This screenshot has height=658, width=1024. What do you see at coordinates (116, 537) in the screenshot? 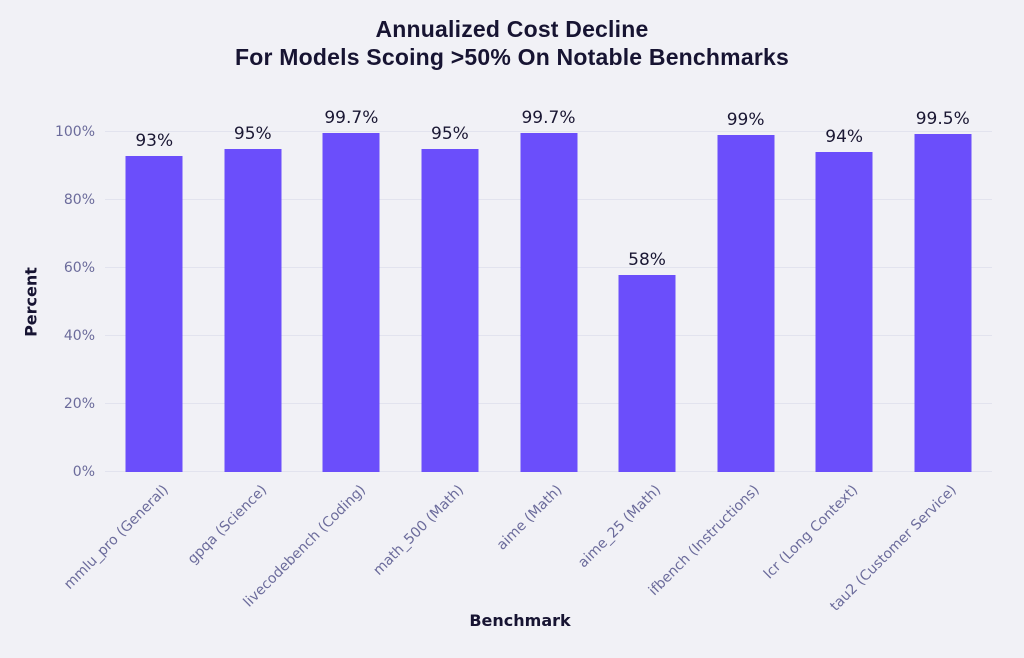
I see `x-tick-label: mmlu_pro (General)` at bounding box center [116, 537].